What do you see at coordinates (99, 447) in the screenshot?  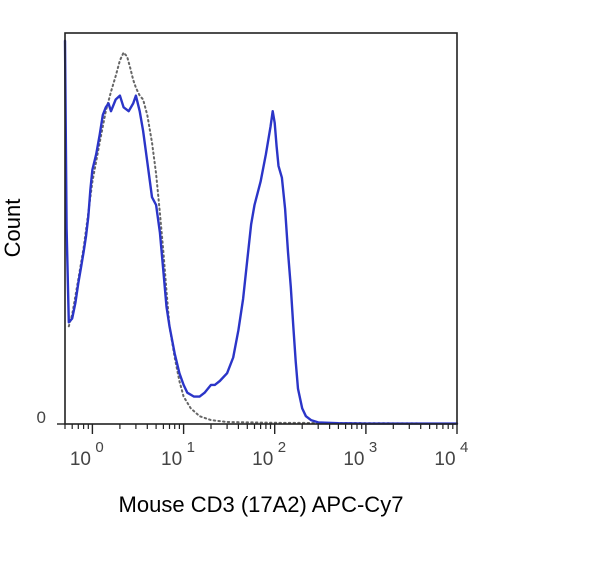 I see `x-tick-exponent: 0` at bounding box center [99, 447].